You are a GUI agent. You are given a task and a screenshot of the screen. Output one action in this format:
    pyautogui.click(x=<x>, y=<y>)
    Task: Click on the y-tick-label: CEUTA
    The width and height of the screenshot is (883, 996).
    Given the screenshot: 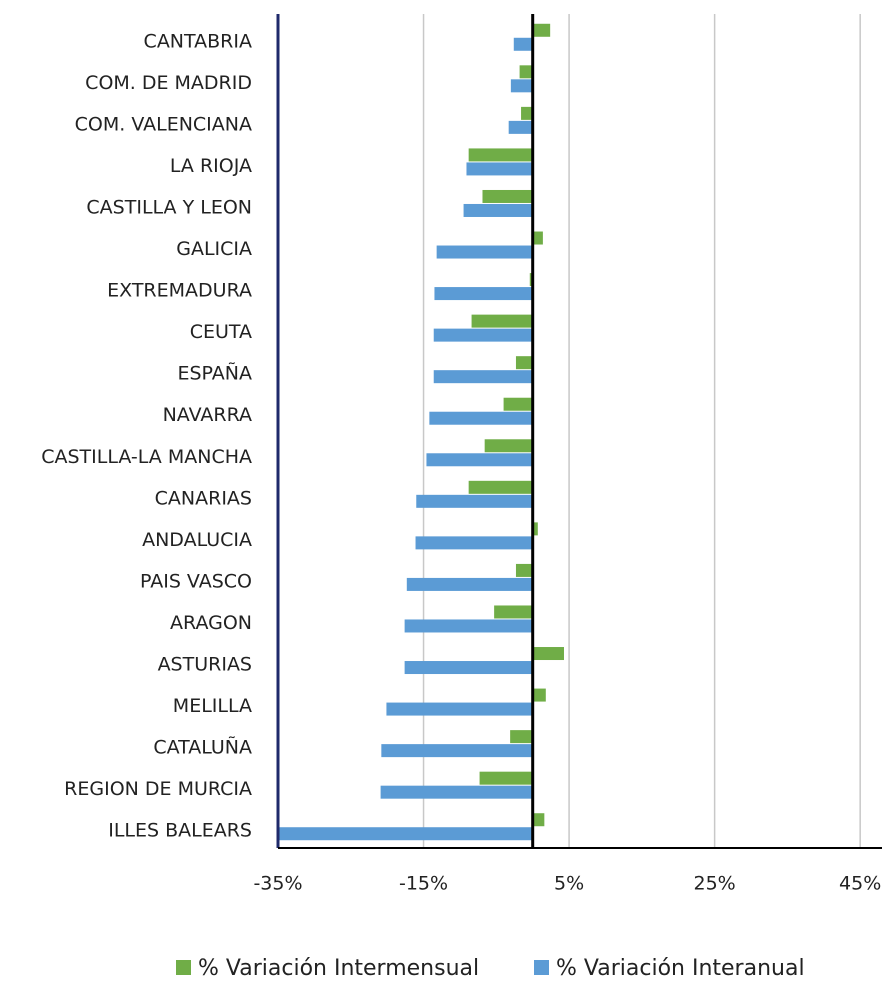 What is the action you would take?
    pyautogui.click(x=221, y=332)
    